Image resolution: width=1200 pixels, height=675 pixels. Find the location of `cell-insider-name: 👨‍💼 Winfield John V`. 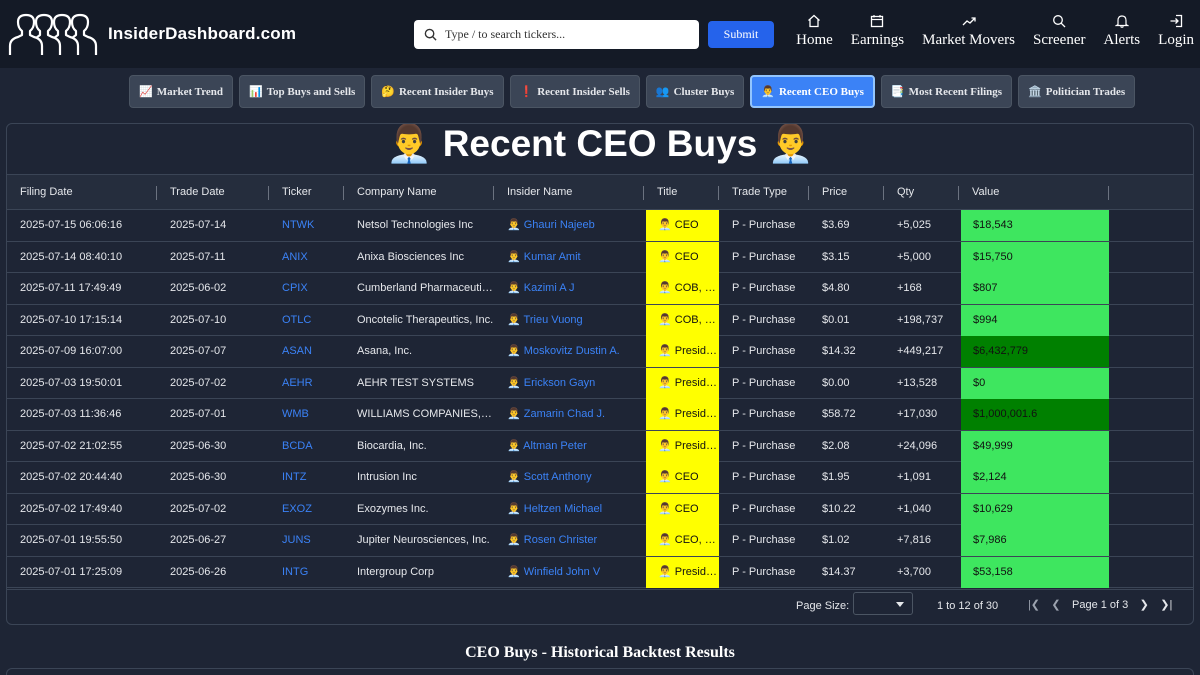

cell-insider-name: 👨‍💼 Winfield John V is located at coordinates (554, 571).